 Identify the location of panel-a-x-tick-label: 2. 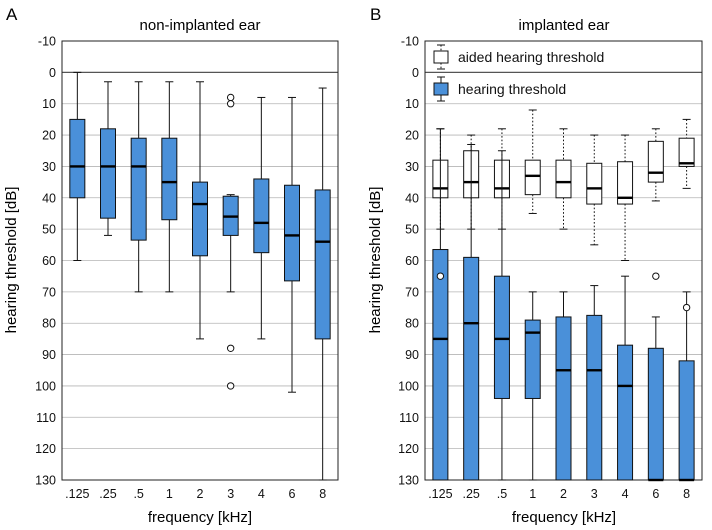
(200, 494).